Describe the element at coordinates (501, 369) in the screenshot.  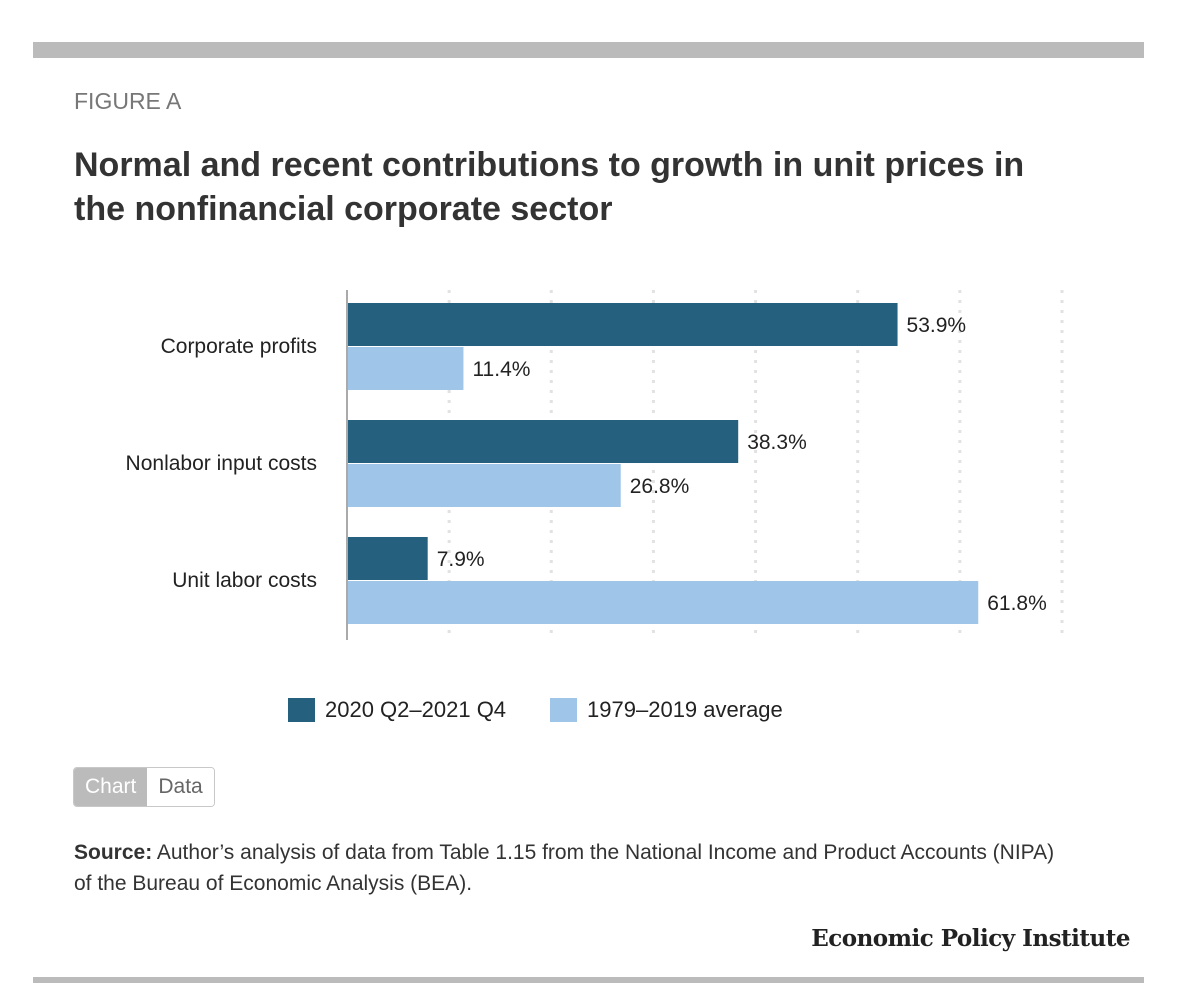
I see `data-label: 11.4%` at that location.